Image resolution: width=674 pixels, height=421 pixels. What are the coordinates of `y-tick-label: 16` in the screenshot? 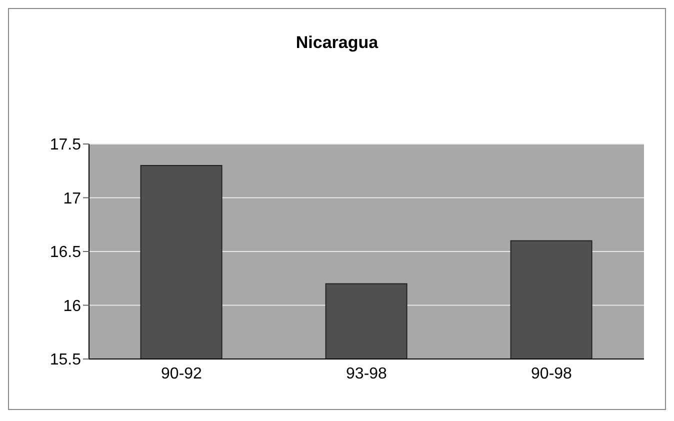 It's located at (72, 306).